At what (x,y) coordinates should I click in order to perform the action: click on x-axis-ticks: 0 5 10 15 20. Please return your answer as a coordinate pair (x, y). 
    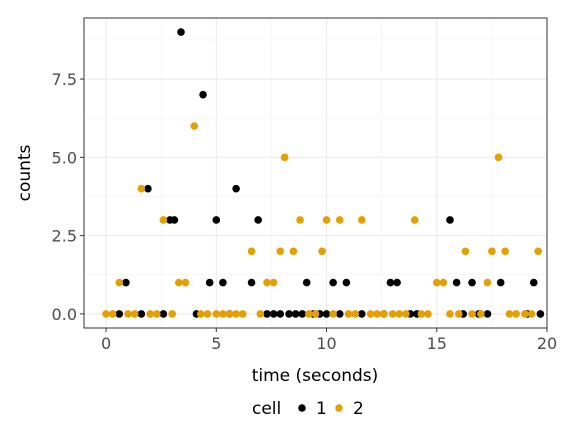
    Looking at the image, I should click on (329, 340).